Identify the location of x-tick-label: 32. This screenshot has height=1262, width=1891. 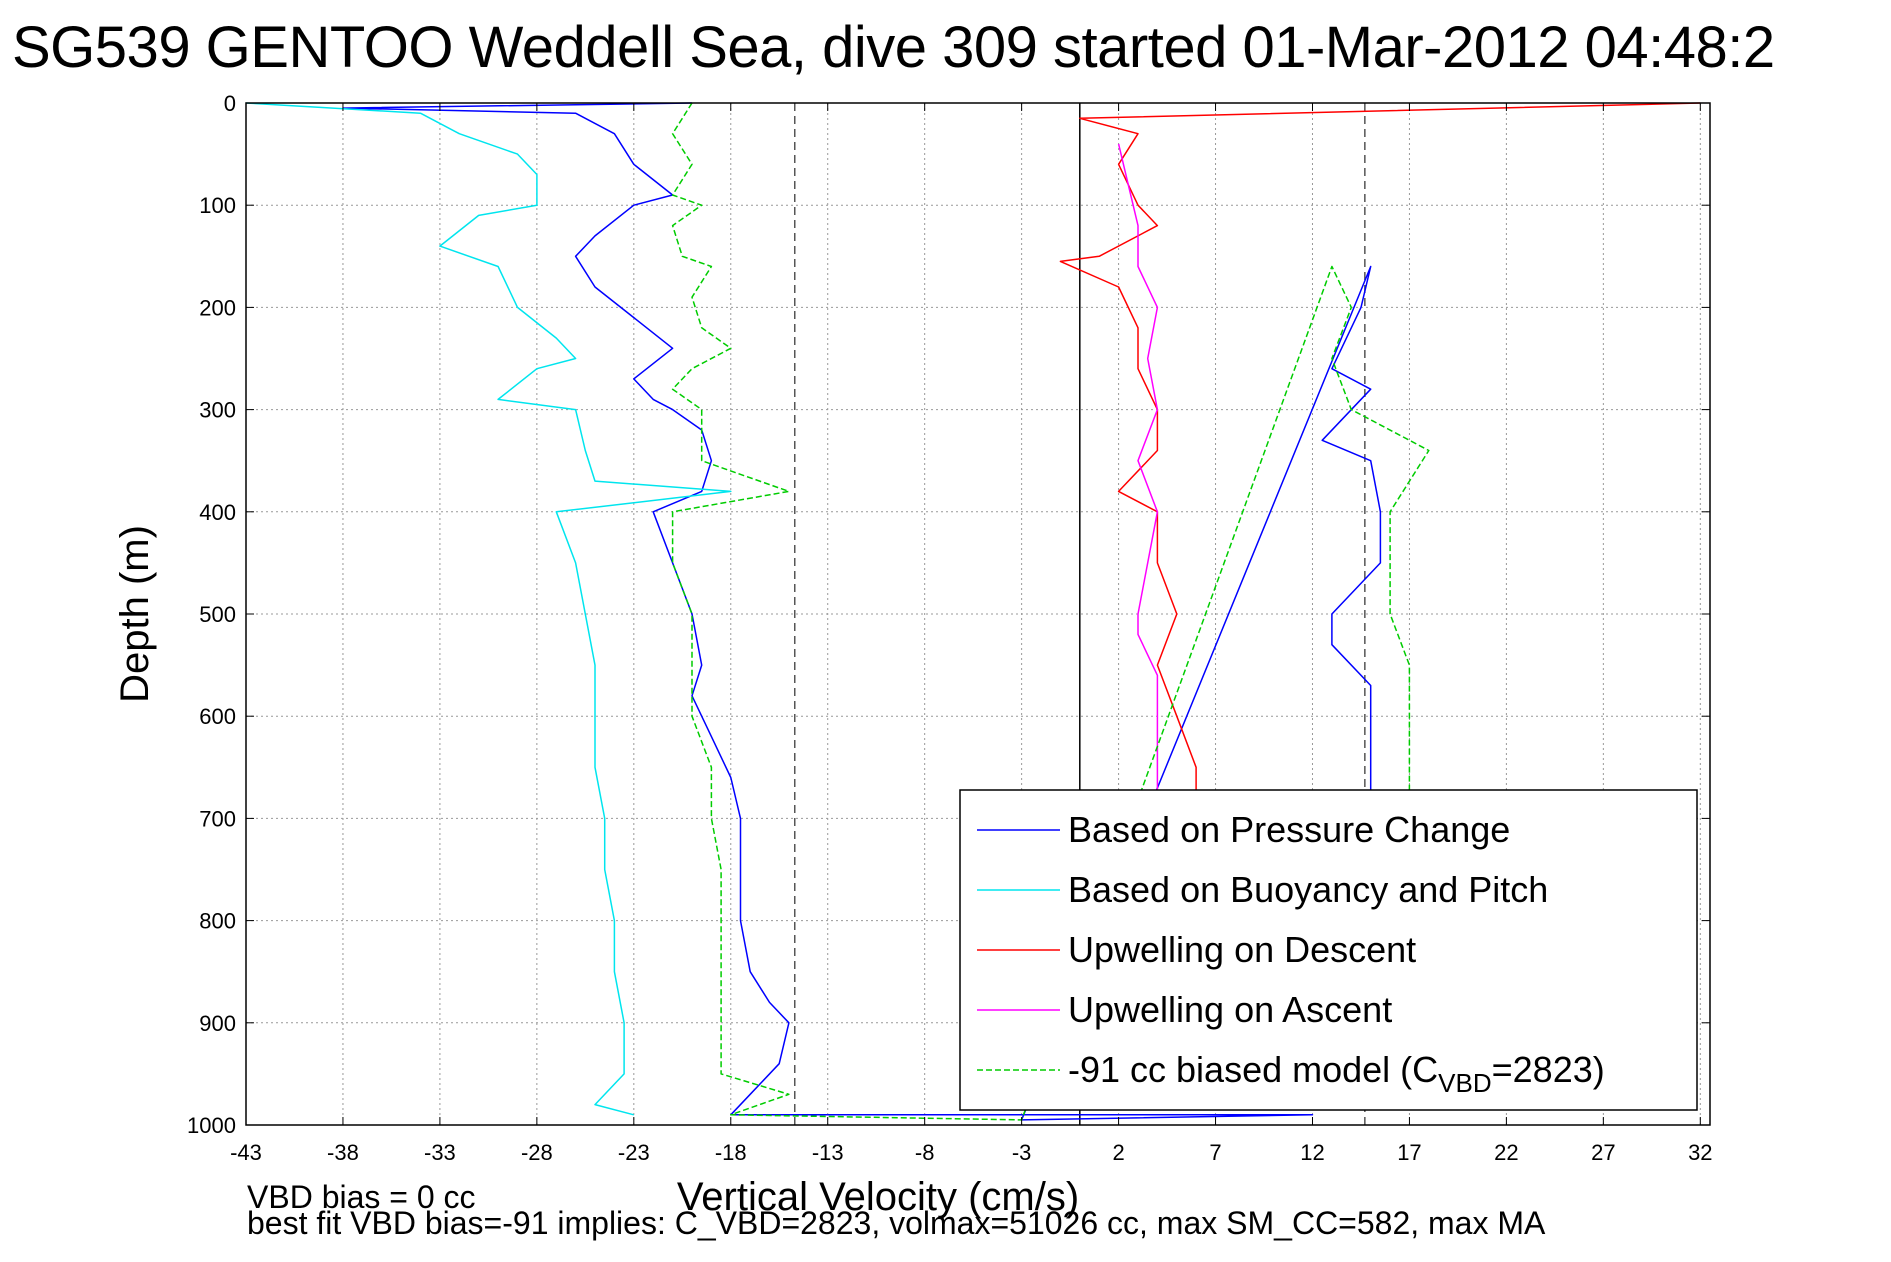
(1700, 1152).